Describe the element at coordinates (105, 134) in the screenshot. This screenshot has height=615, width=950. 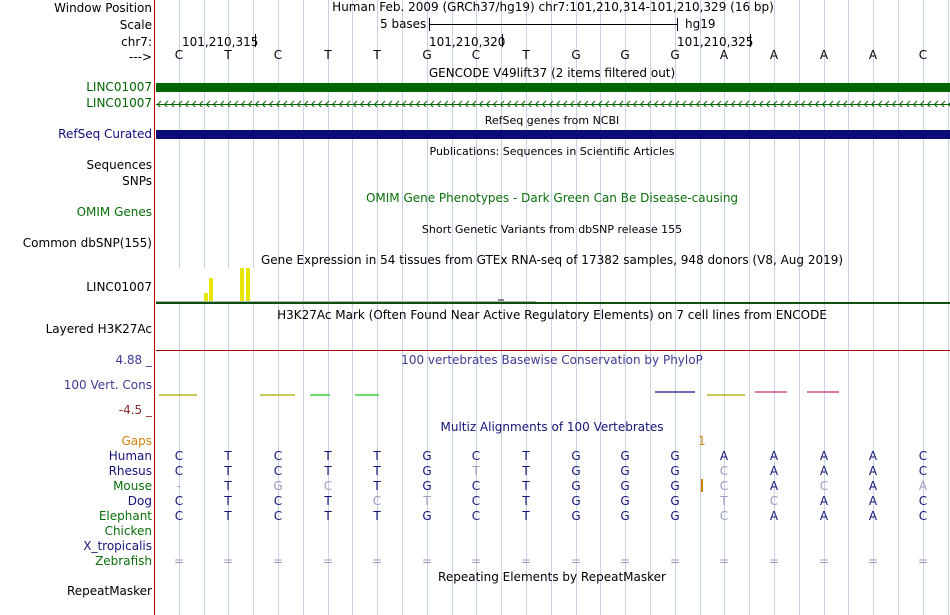
I see `refseq-label: RefSeq Curated` at that location.